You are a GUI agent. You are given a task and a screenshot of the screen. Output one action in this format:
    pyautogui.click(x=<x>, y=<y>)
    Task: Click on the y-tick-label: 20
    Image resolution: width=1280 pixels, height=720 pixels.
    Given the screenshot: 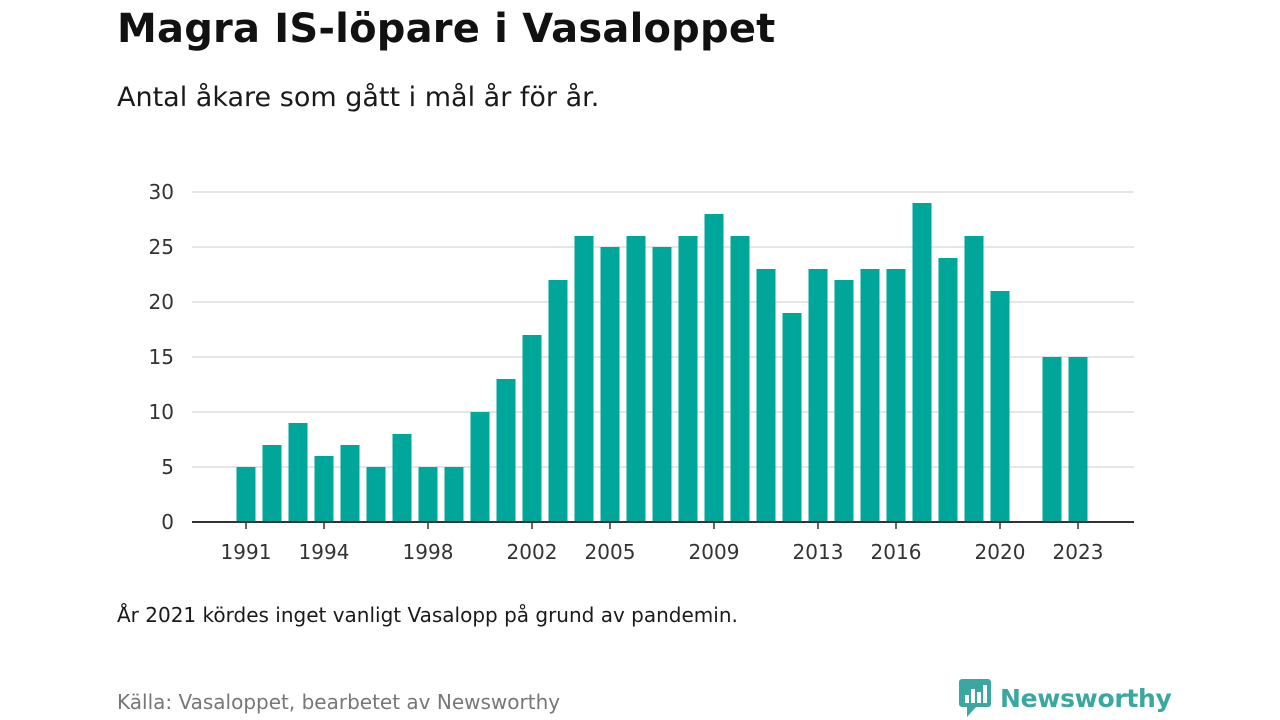 What is the action you would take?
    pyautogui.click(x=161, y=302)
    